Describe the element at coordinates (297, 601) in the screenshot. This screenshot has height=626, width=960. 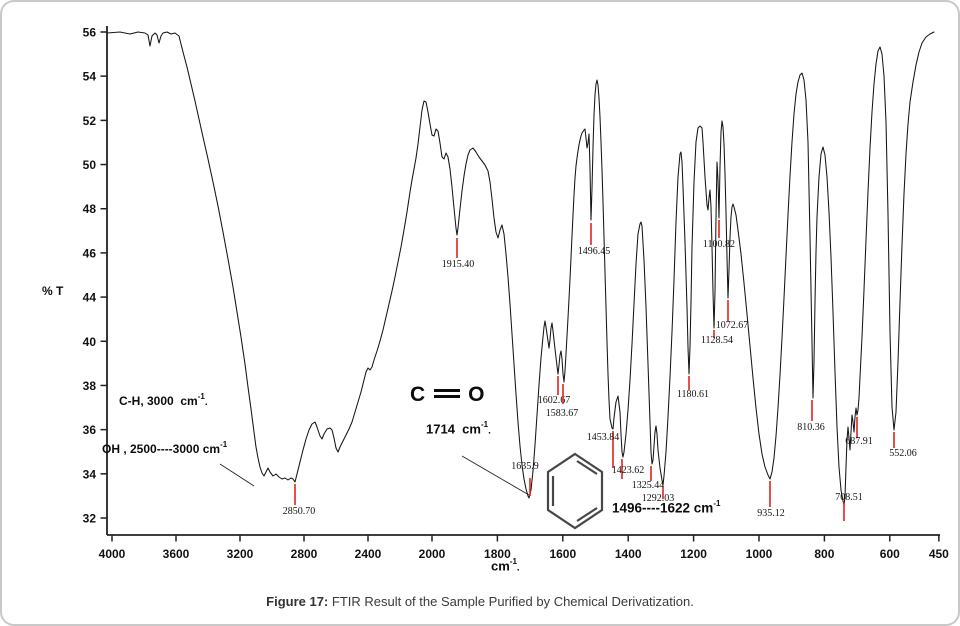
I see `figure-caption-prefix: Figure 17:` at that location.